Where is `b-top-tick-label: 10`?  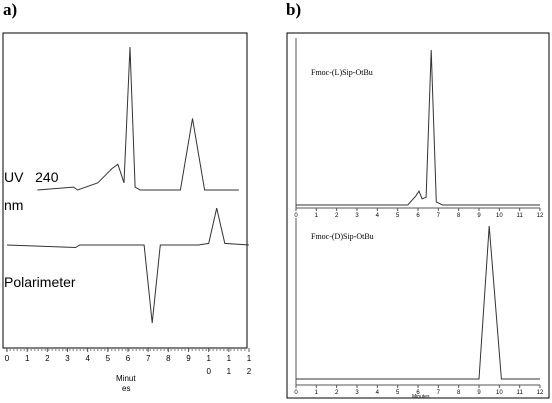
b-top-tick-label: 10 is located at coordinates (499, 216).